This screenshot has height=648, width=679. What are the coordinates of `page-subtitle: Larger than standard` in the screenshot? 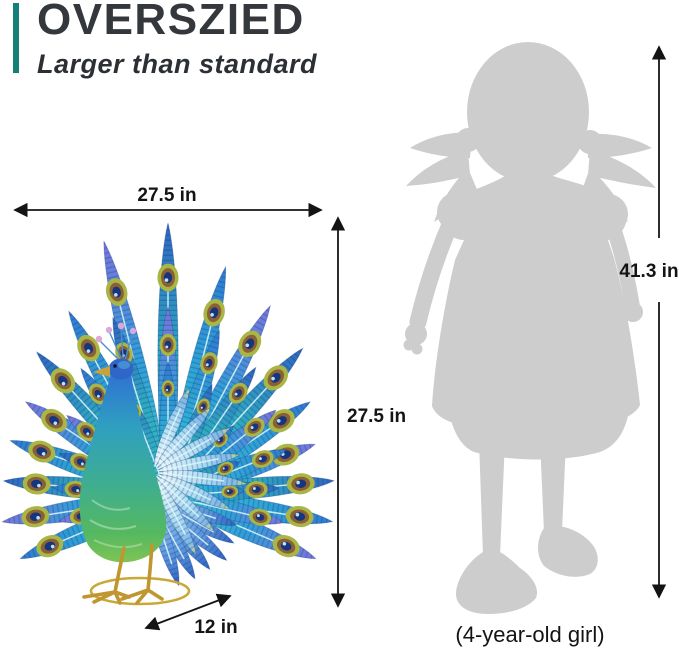 It's located at (177, 64).